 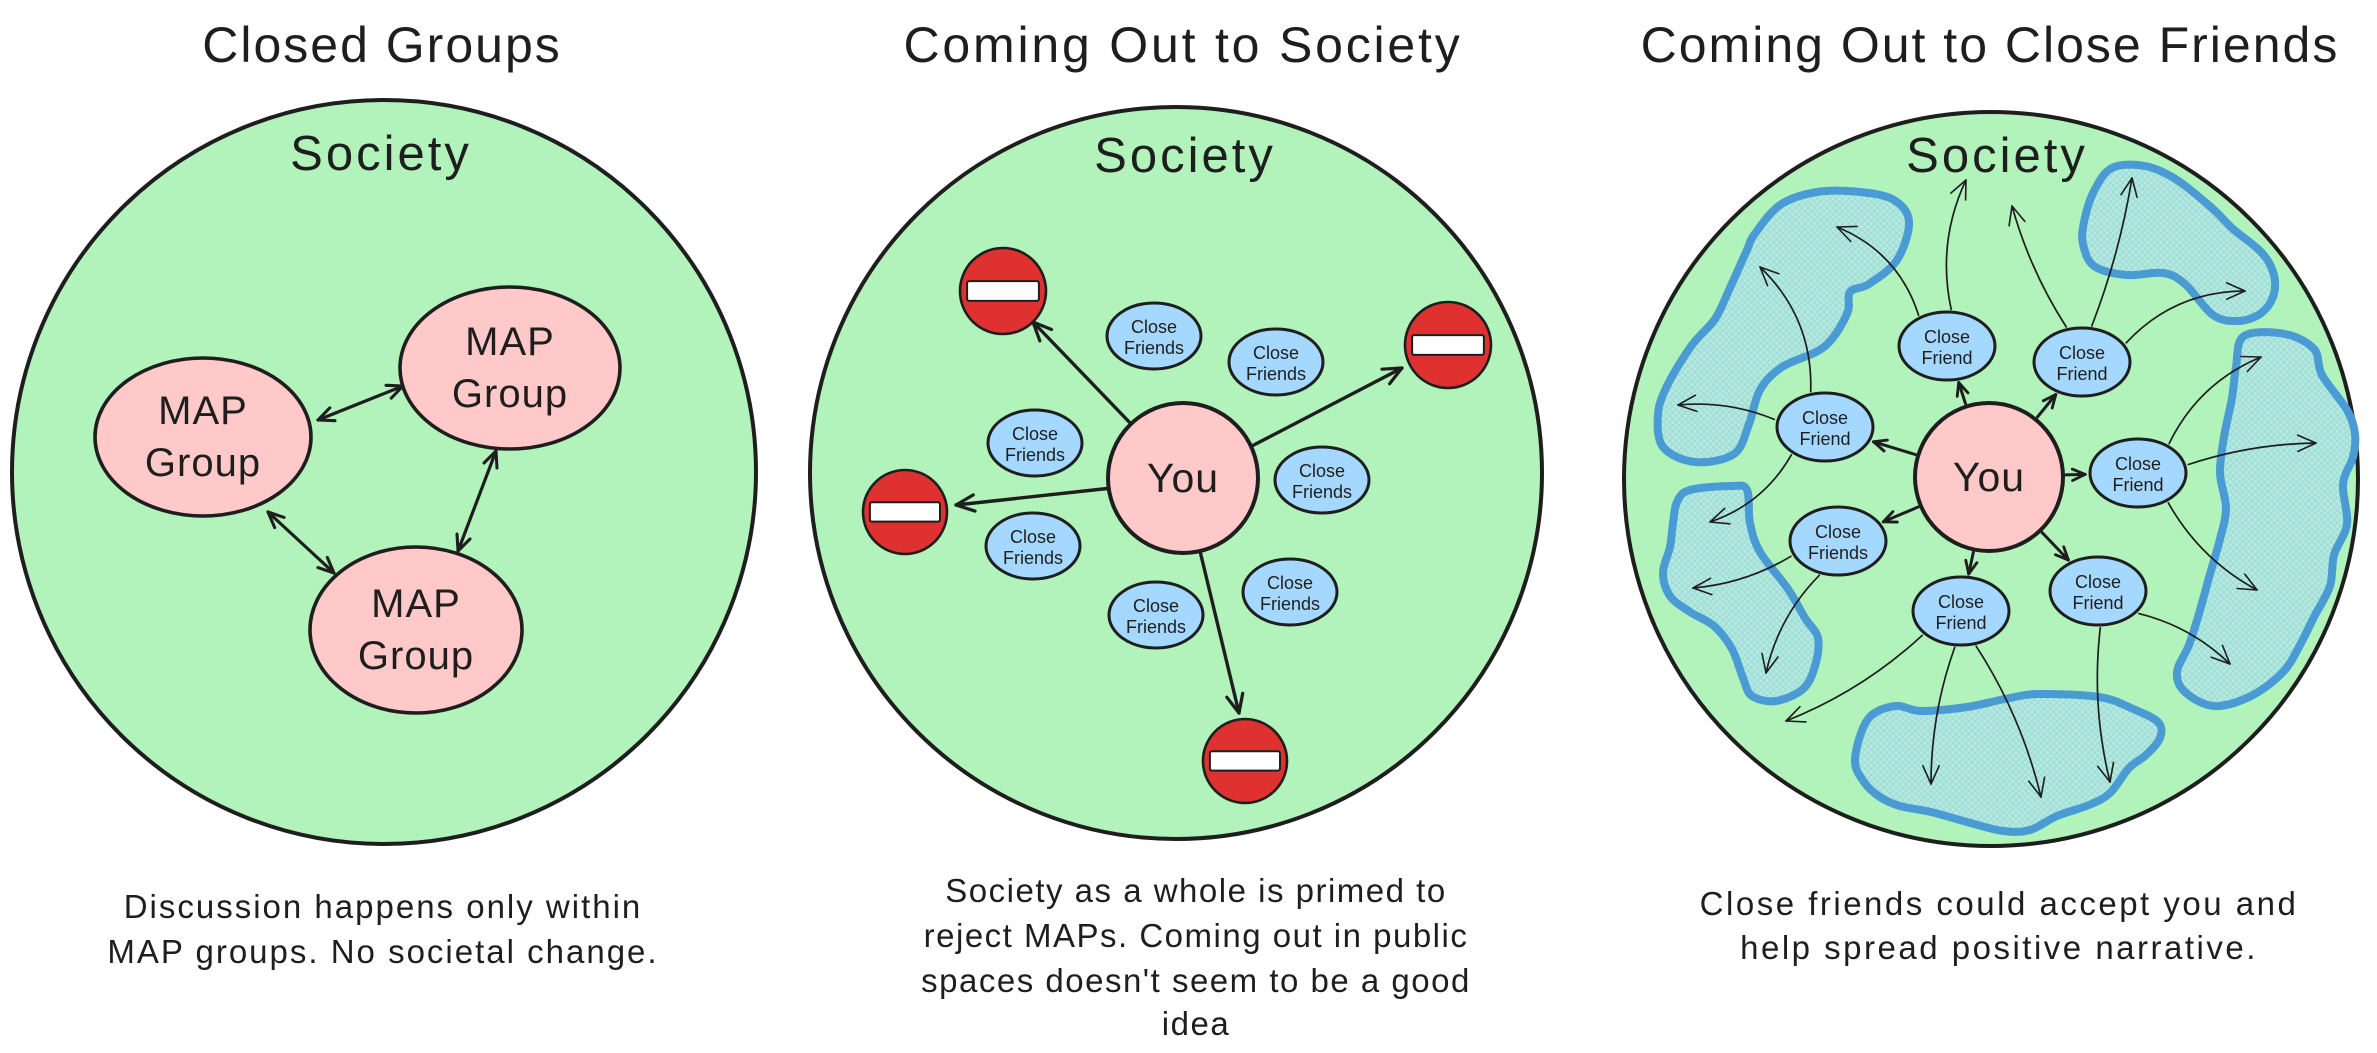 I want to click on svg-text:Society as a whole is primed t: Society as a whole is primed to, so click(x=1195, y=890).